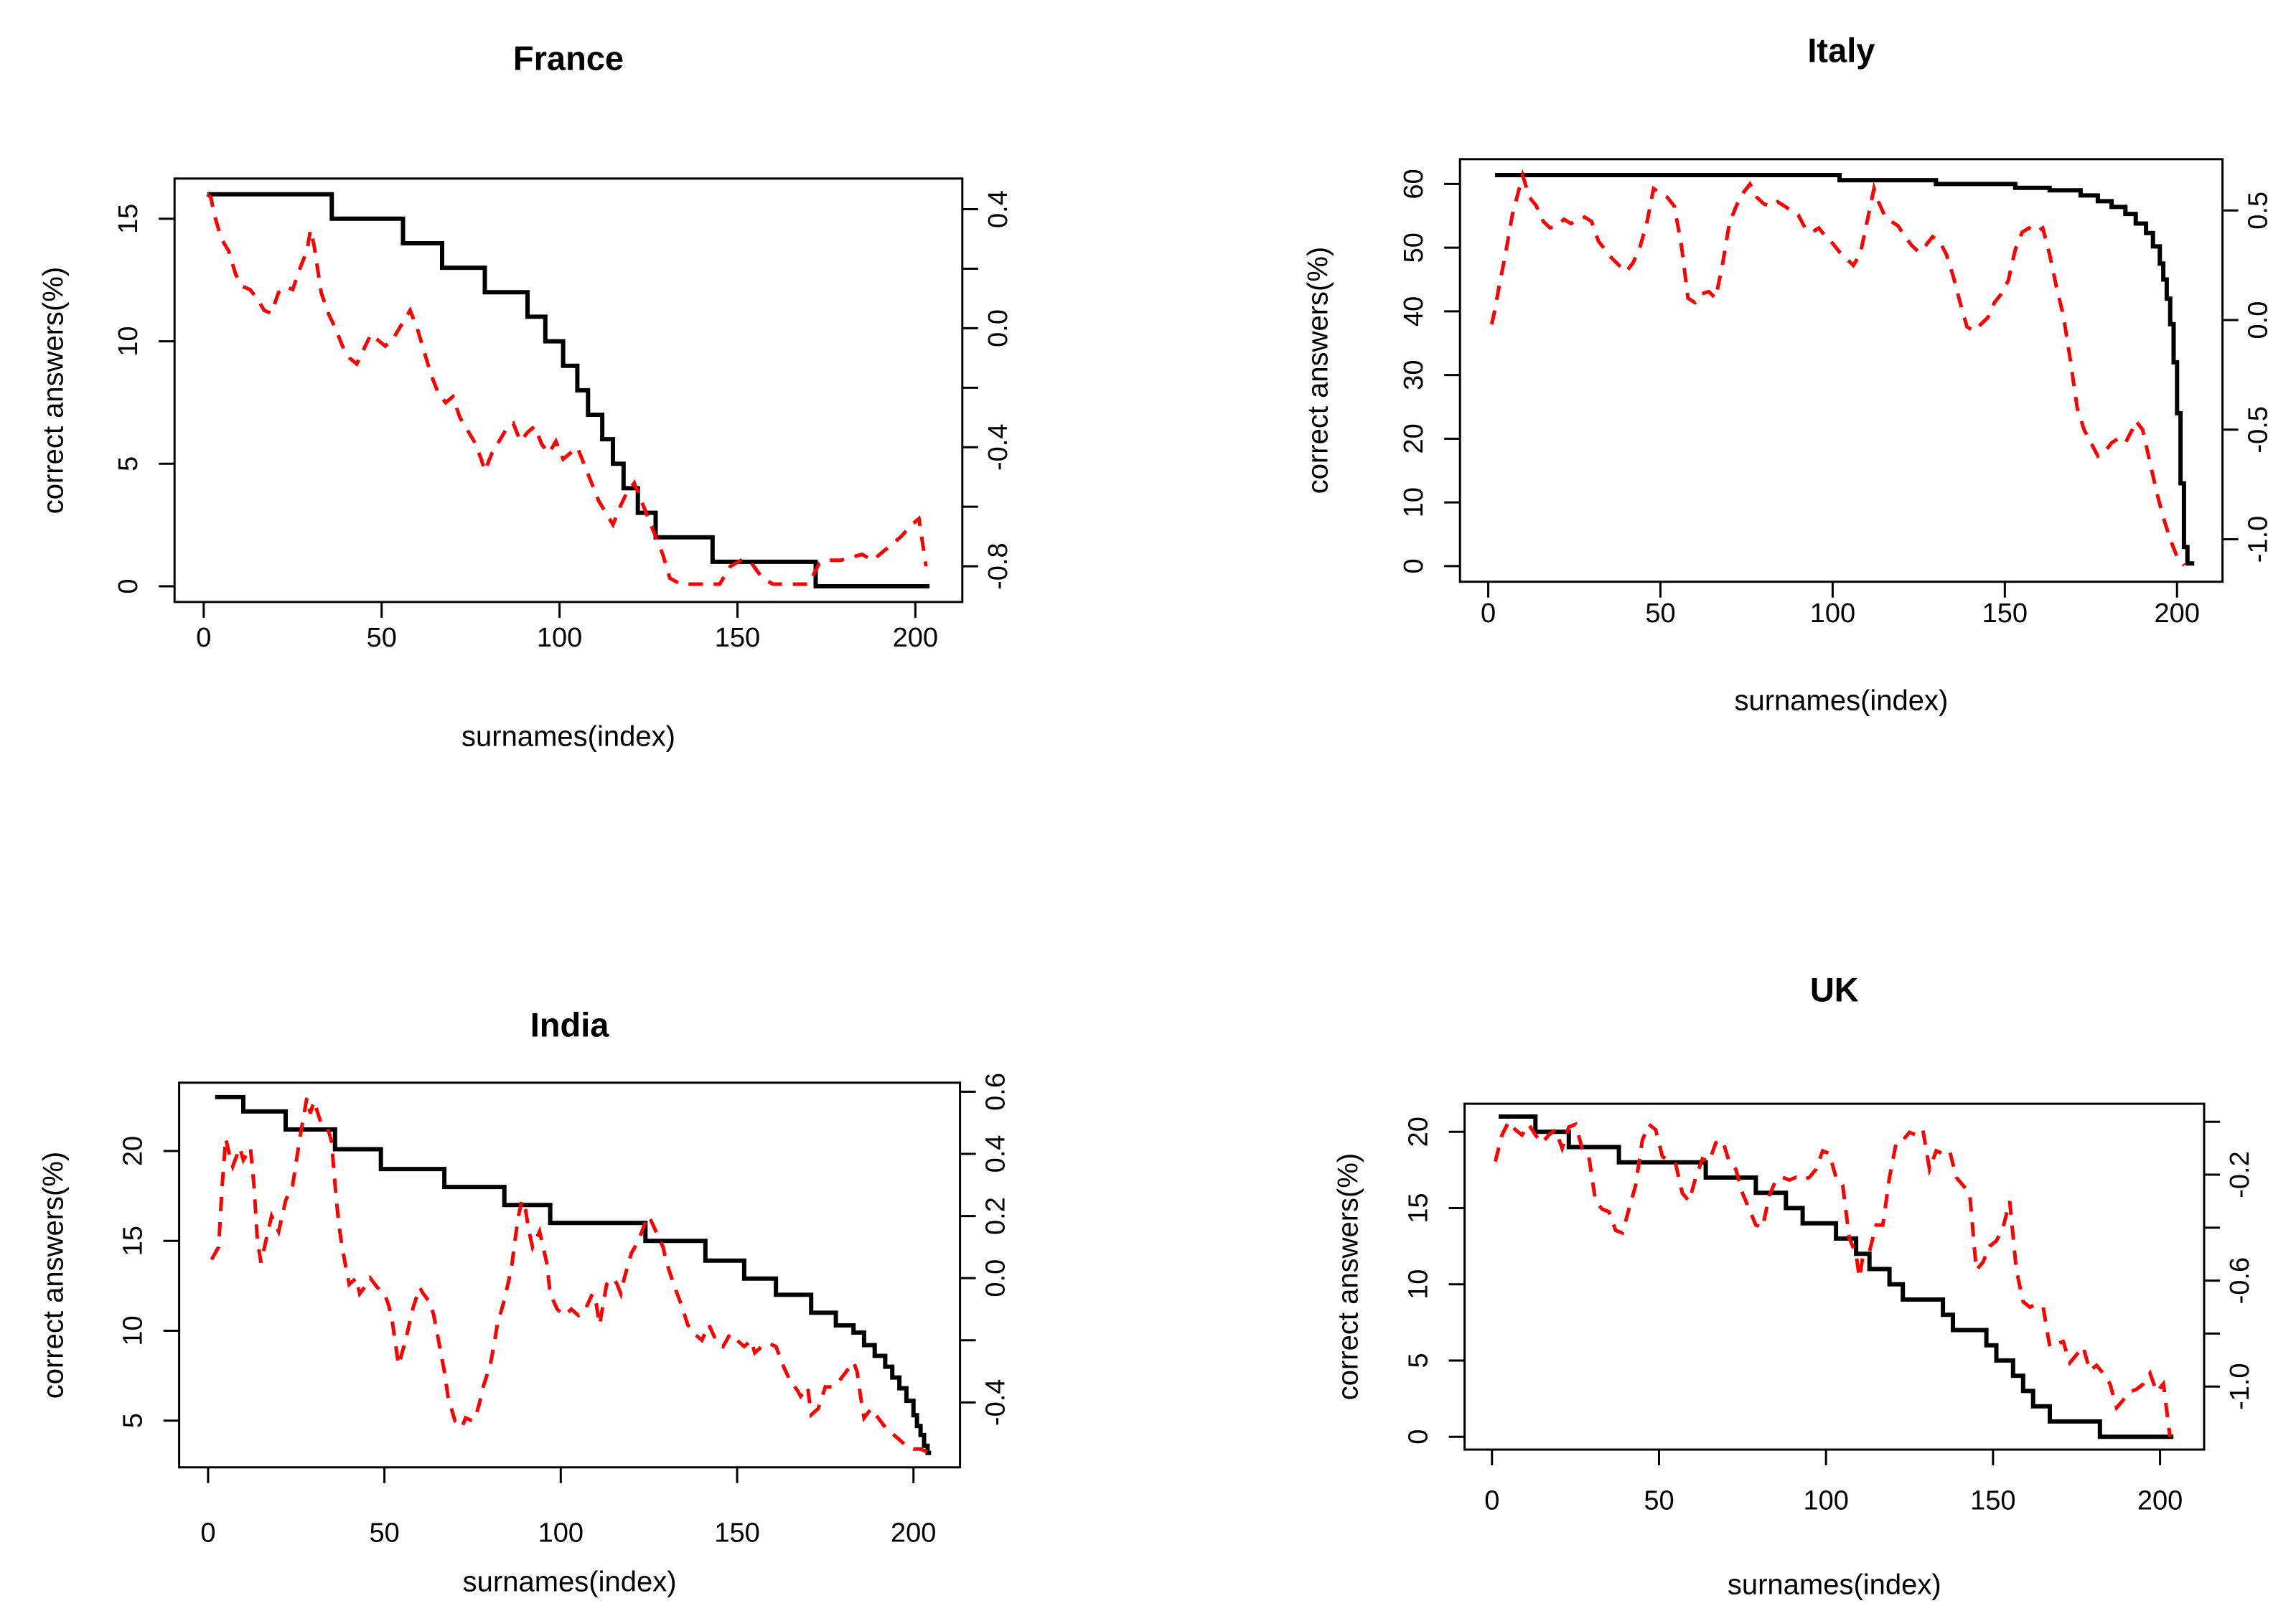 Image resolution: width=2296 pixels, height=1616 pixels. I want to click on france-plot-area: 0 50 100 150 200 0 5 10 15 0.4 0.0 -0.4 -0.8, so click(563, 415).